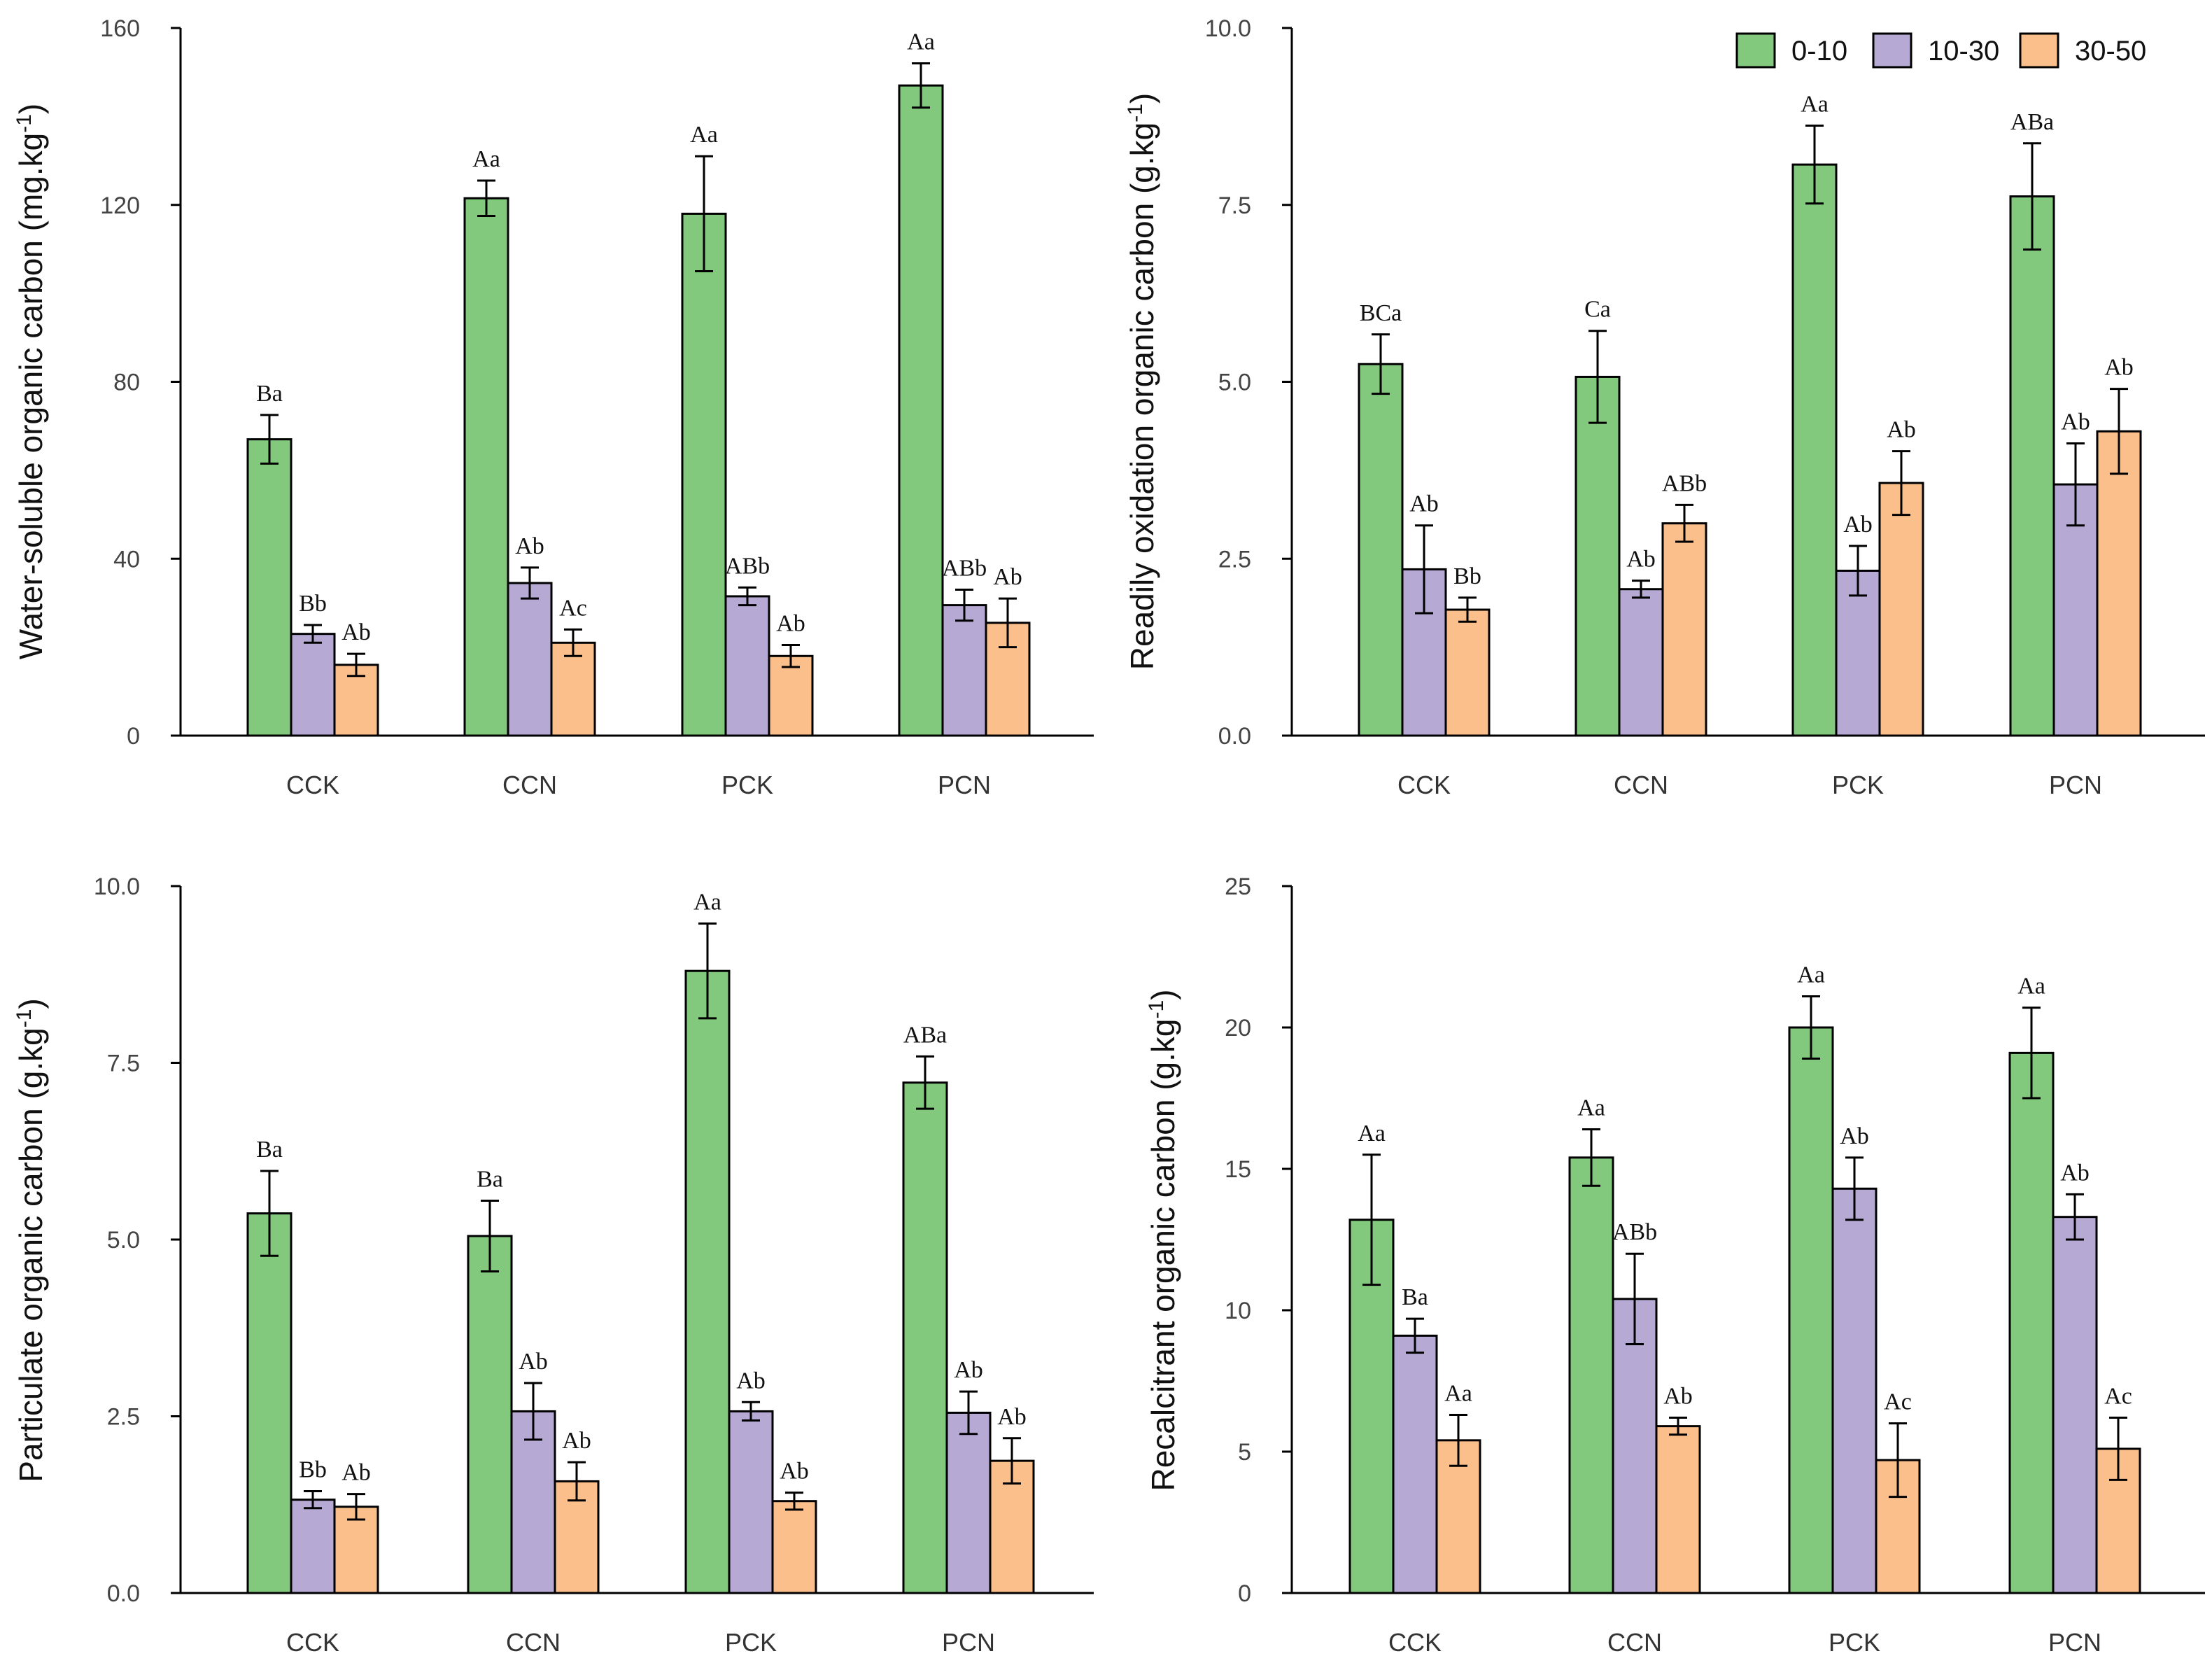 The height and width of the screenshot is (1670, 2212). What do you see at coordinates (925, 1035) in the screenshot?
I see `significance-label: ABa` at bounding box center [925, 1035].